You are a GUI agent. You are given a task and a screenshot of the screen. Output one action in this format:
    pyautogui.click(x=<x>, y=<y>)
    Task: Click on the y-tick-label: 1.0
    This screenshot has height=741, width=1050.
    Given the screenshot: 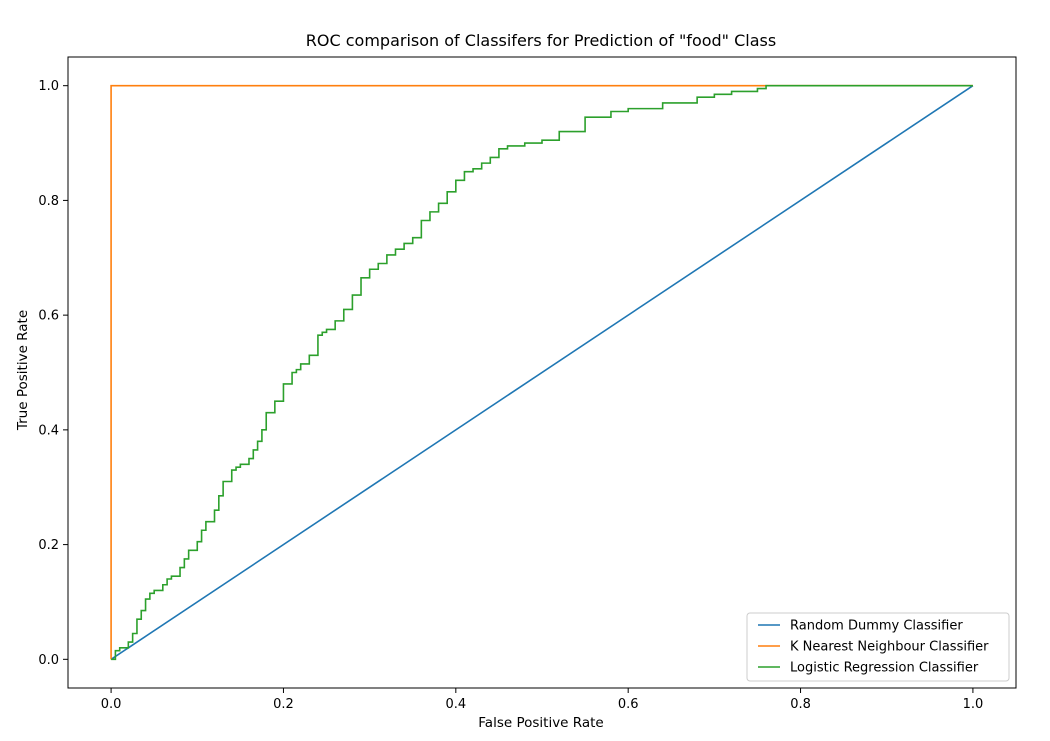 What is the action you would take?
    pyautogui.click(x=48, y=86)
    